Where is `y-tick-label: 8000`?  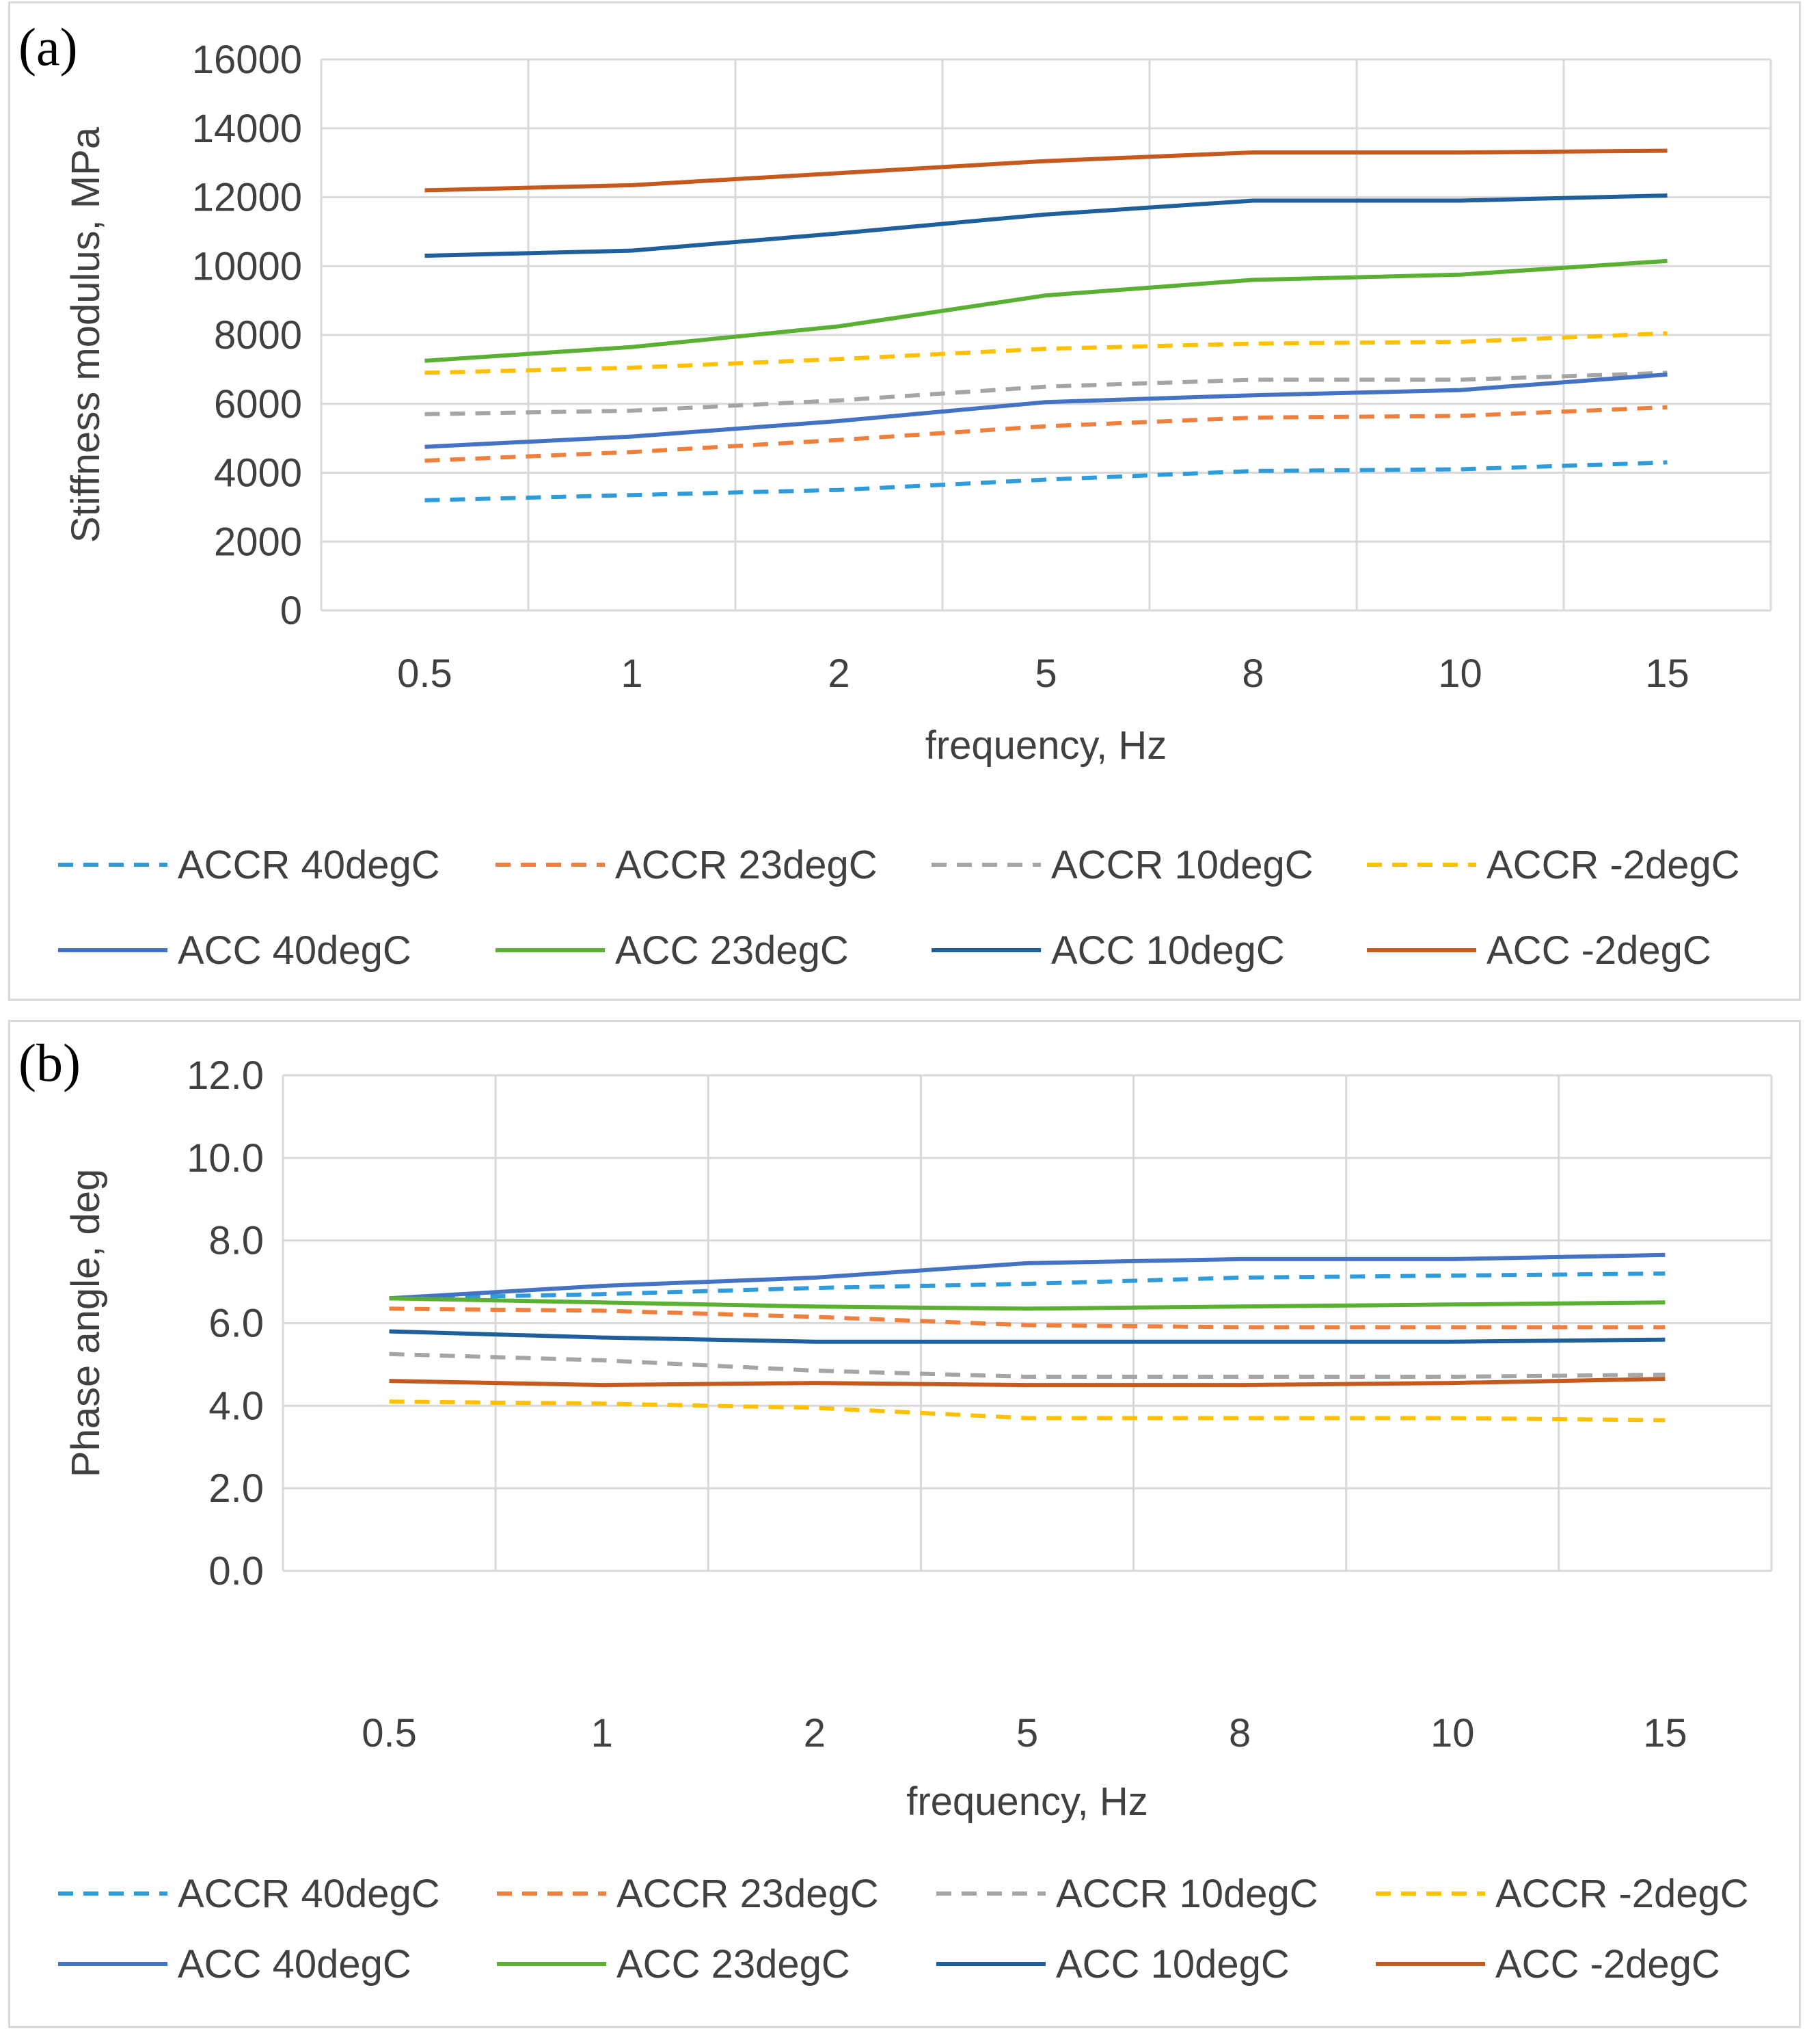 y-tick-label: 8000 is located at coordinates (258, 335).